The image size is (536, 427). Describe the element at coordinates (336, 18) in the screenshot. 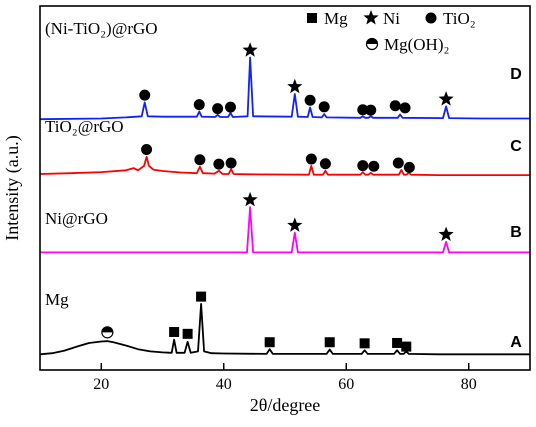

I see `legend-label-square: Mg` at that location.